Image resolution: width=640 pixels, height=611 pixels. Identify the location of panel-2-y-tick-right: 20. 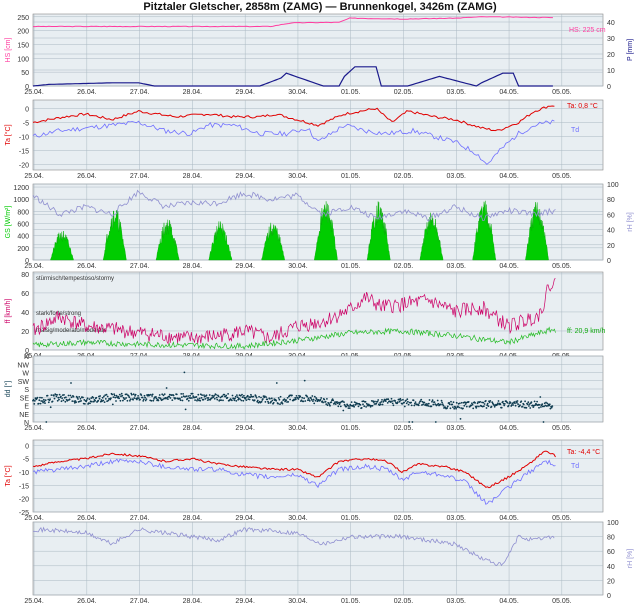
(611, 246).